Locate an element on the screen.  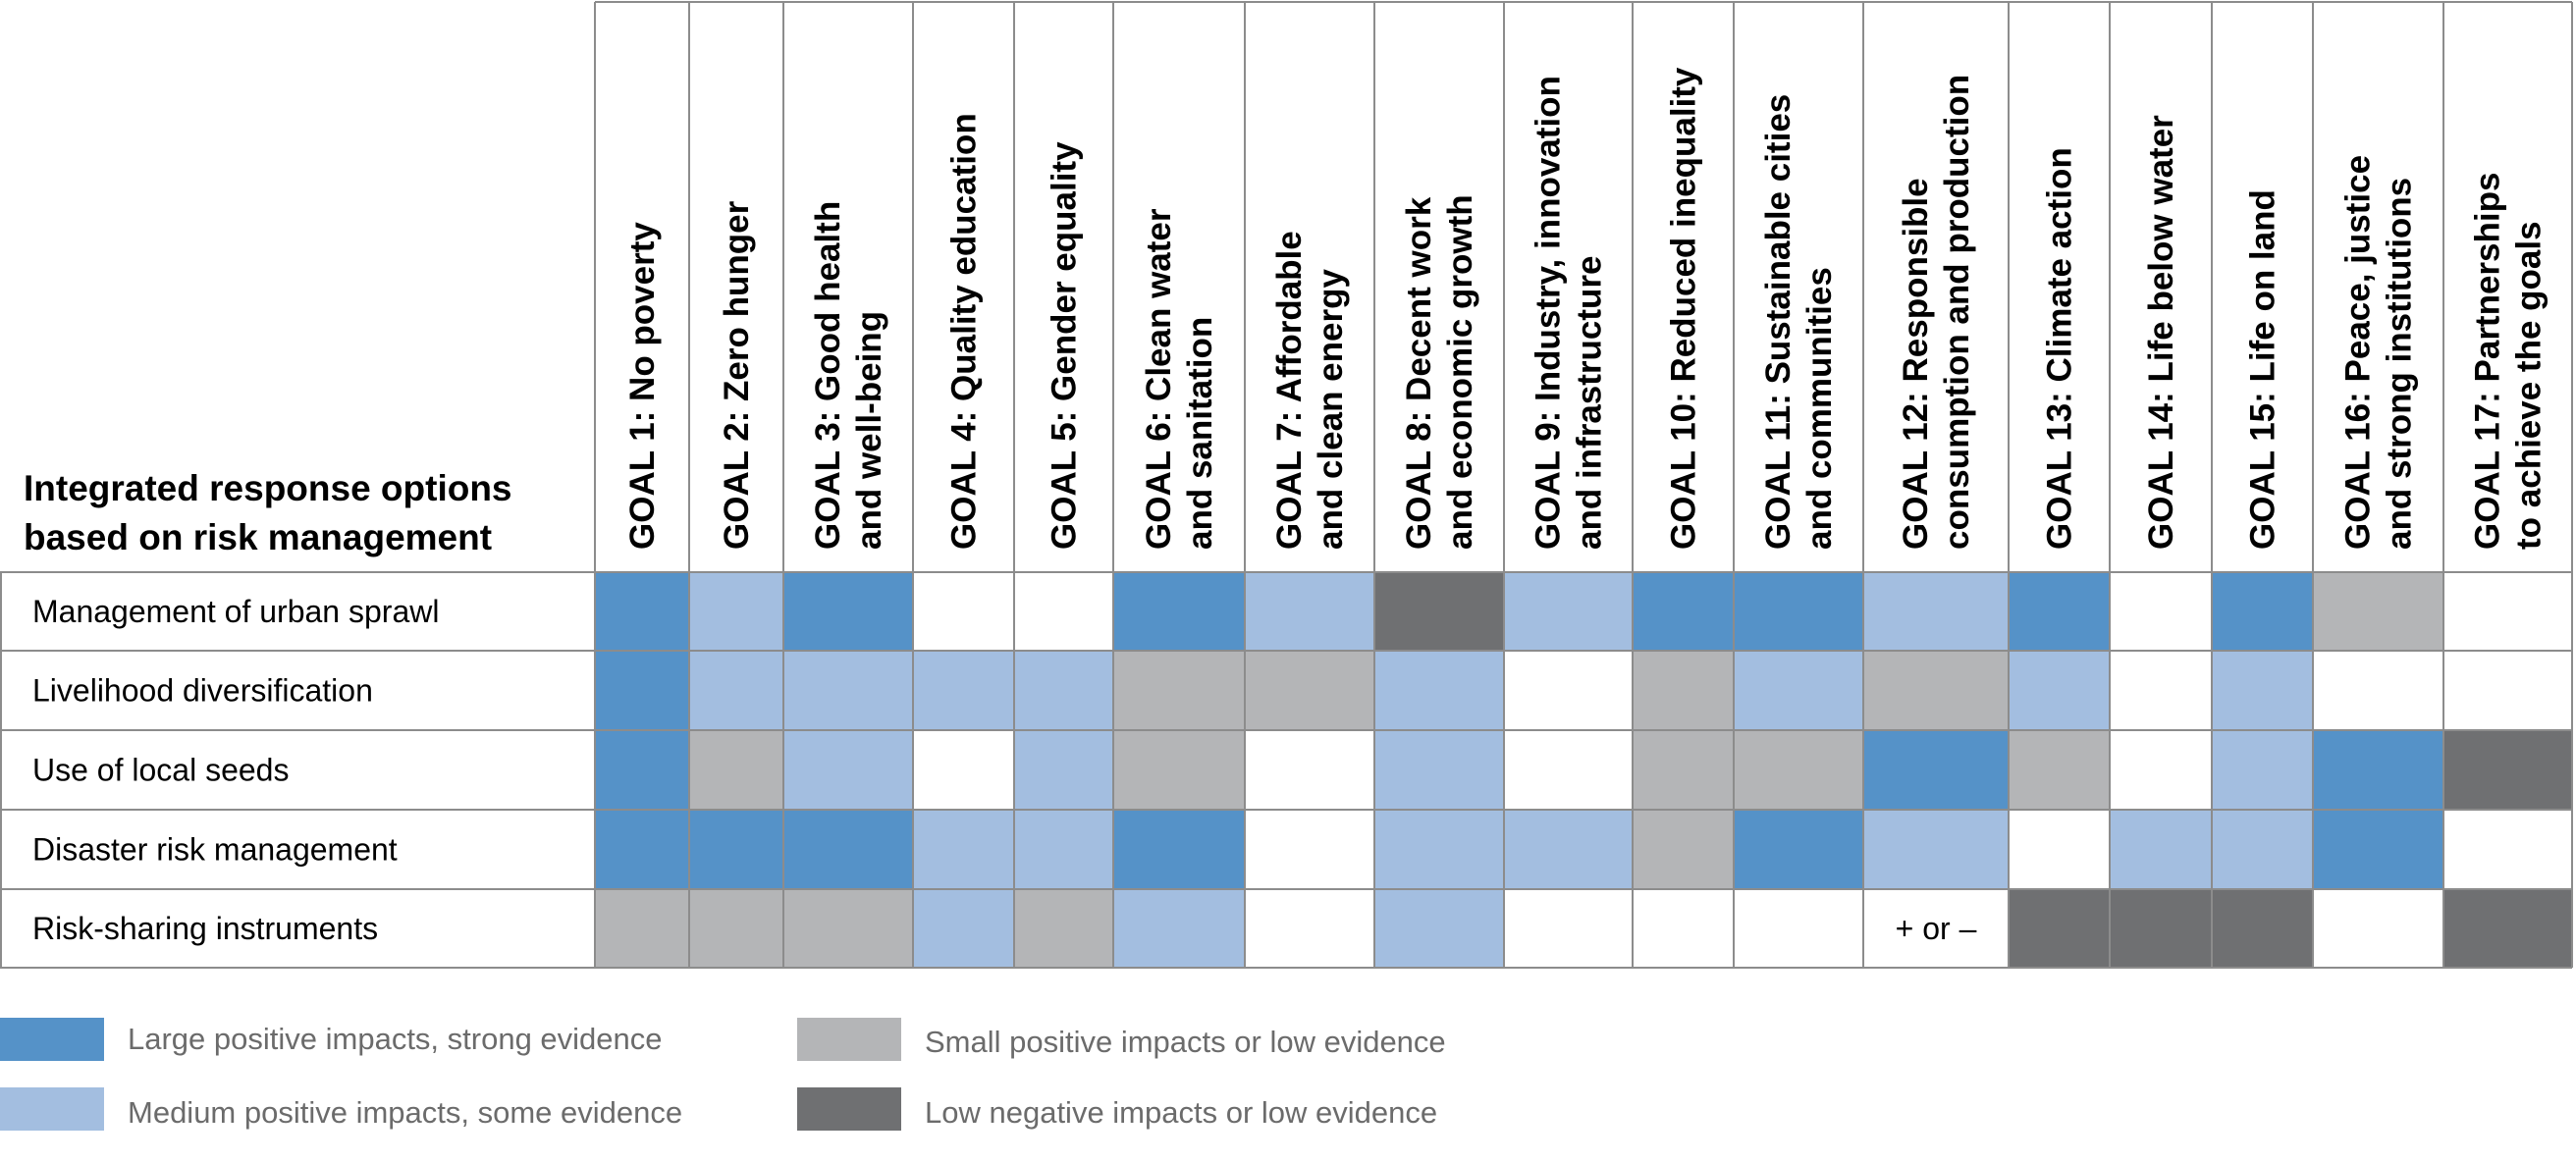
column-header-goal: GOAL 13: Climate action is located at coordinates (2060, 349).